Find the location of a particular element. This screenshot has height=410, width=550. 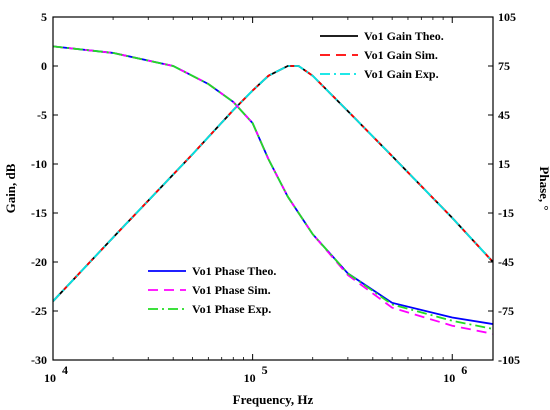

y-tick-label: 0 is located at coordinates (44, 66).